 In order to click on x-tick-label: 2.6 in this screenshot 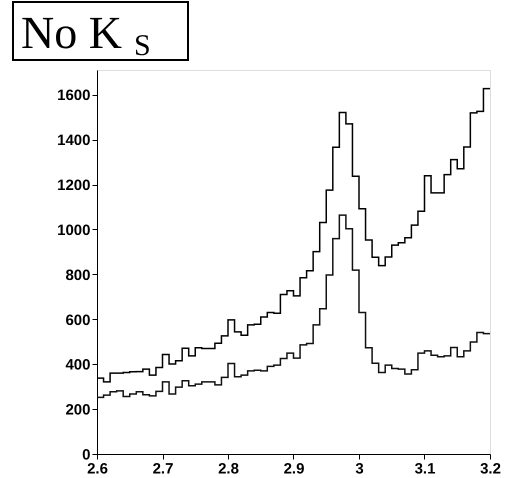, I will do `click(97, 469)`.